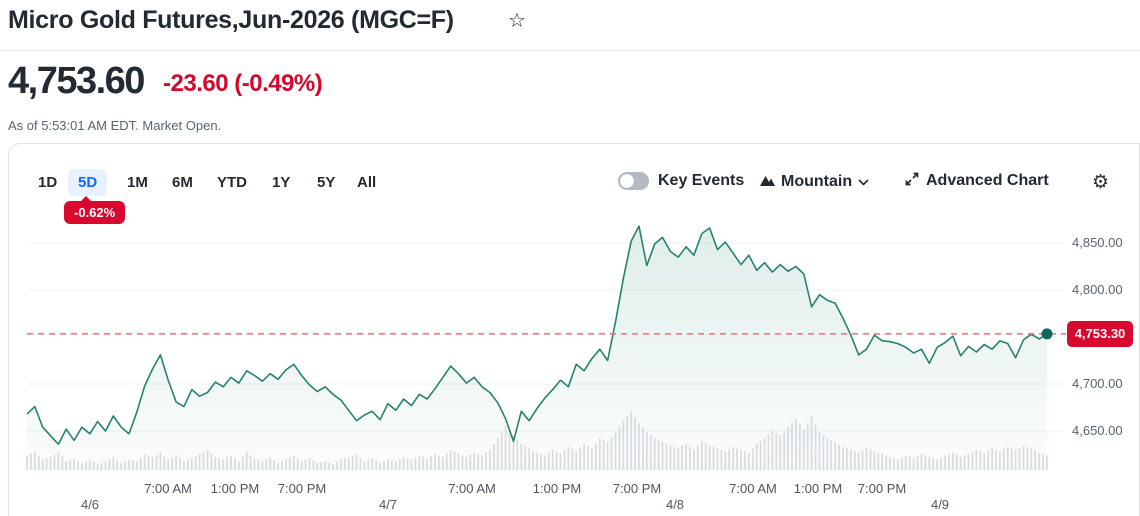 This screenshot has width=1140, height=516. I want to click on price-change: -23.60 (-0.49%), so click(243, 84).